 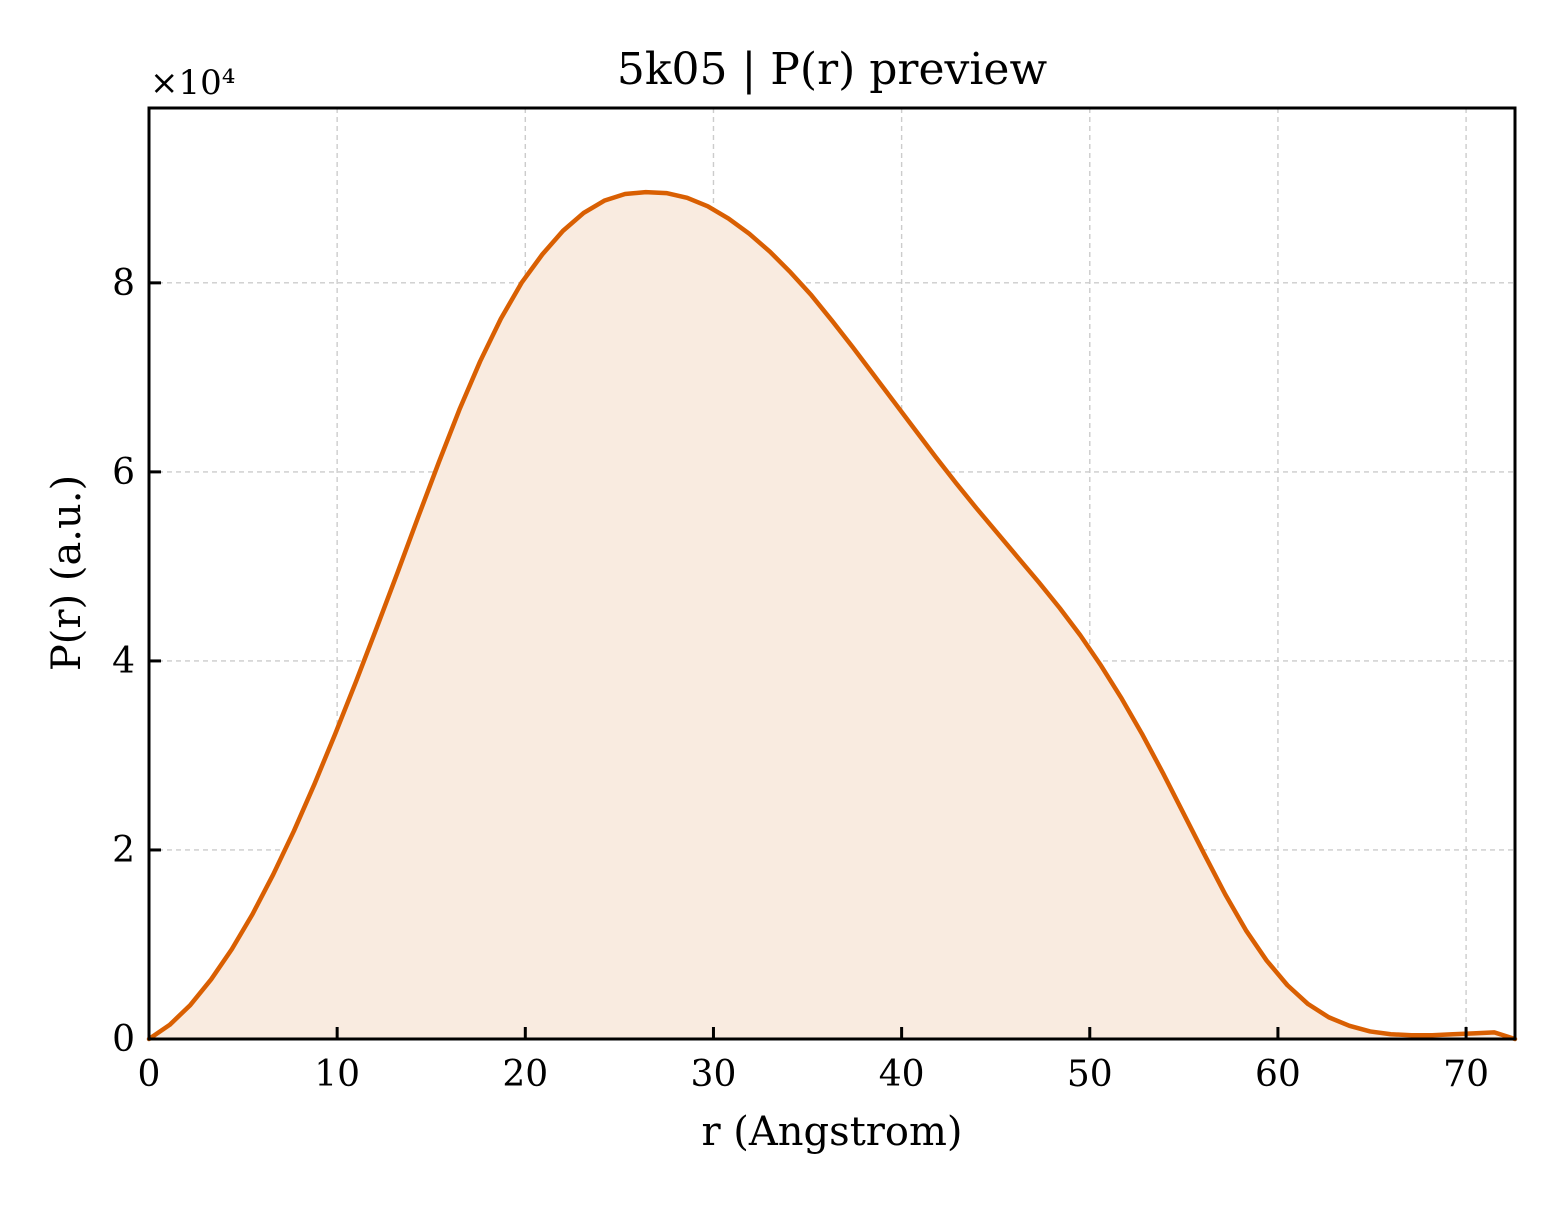 What do you see at coordinates (123, 283) in the screenshot?
I see `y-tick-label: 8` at bounding box center [123, 283].